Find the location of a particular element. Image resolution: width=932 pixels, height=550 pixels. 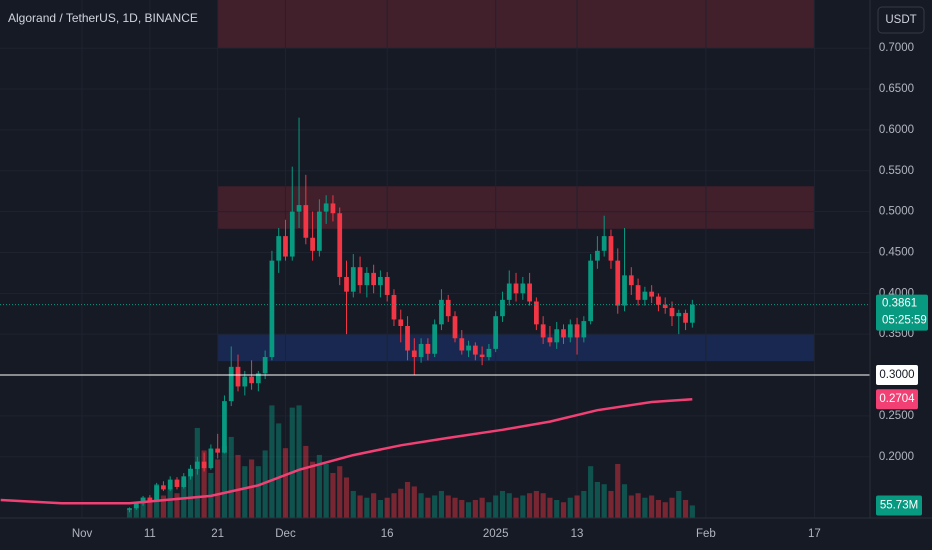

currency-button is located at coordinates (901, 20).